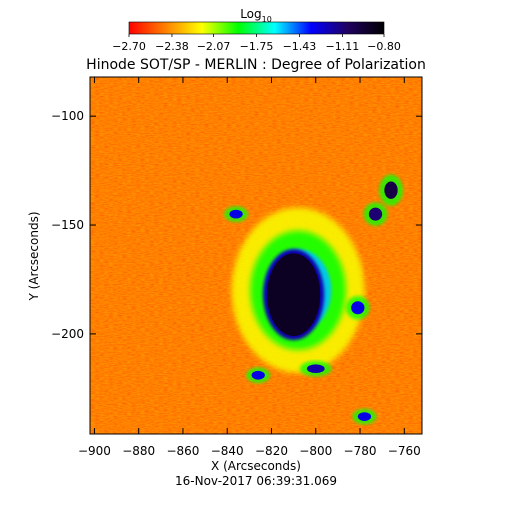 This screenshot has height=512, width=512. I want to click on x-tick-label: −900, so click(94, 451).